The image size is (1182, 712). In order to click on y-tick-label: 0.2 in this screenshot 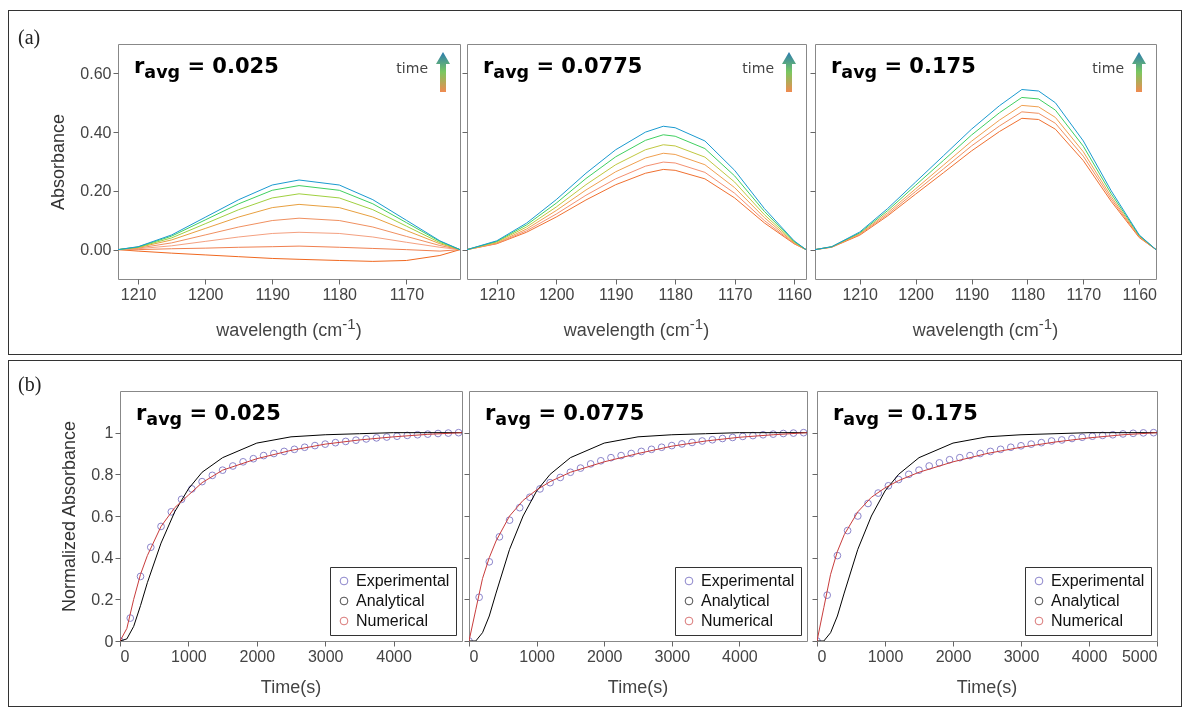, I will do `click(102, 599)`.